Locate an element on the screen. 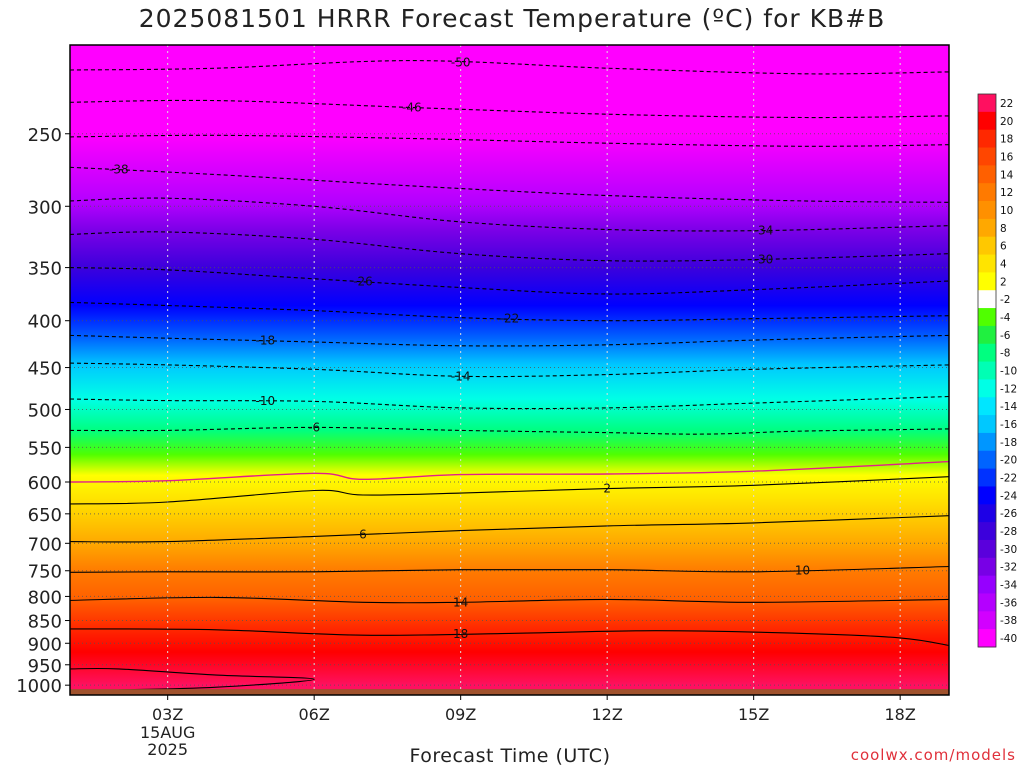  colorbar-swatch--16 is located at coordinates (987, 424).